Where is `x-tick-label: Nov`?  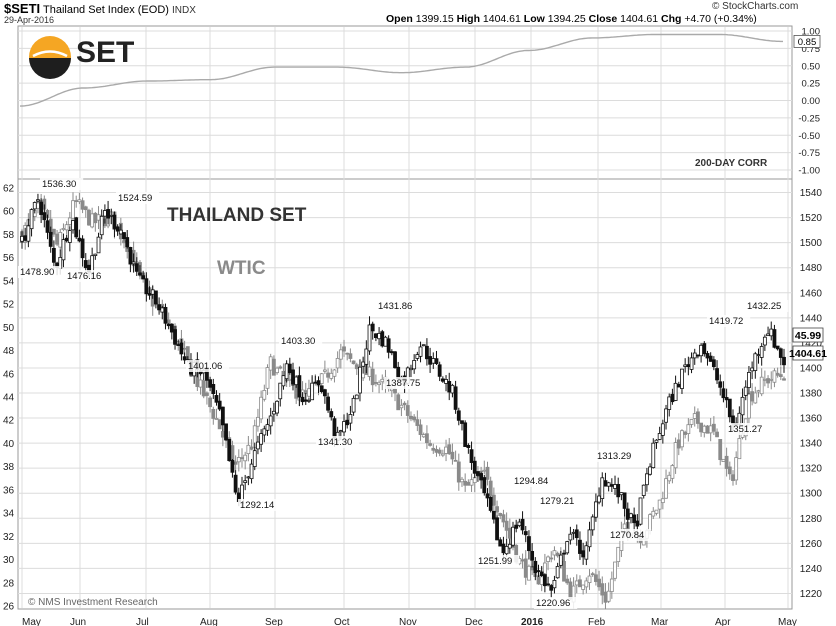
x-tick-label: Nov is located at coordinates (408, 621).